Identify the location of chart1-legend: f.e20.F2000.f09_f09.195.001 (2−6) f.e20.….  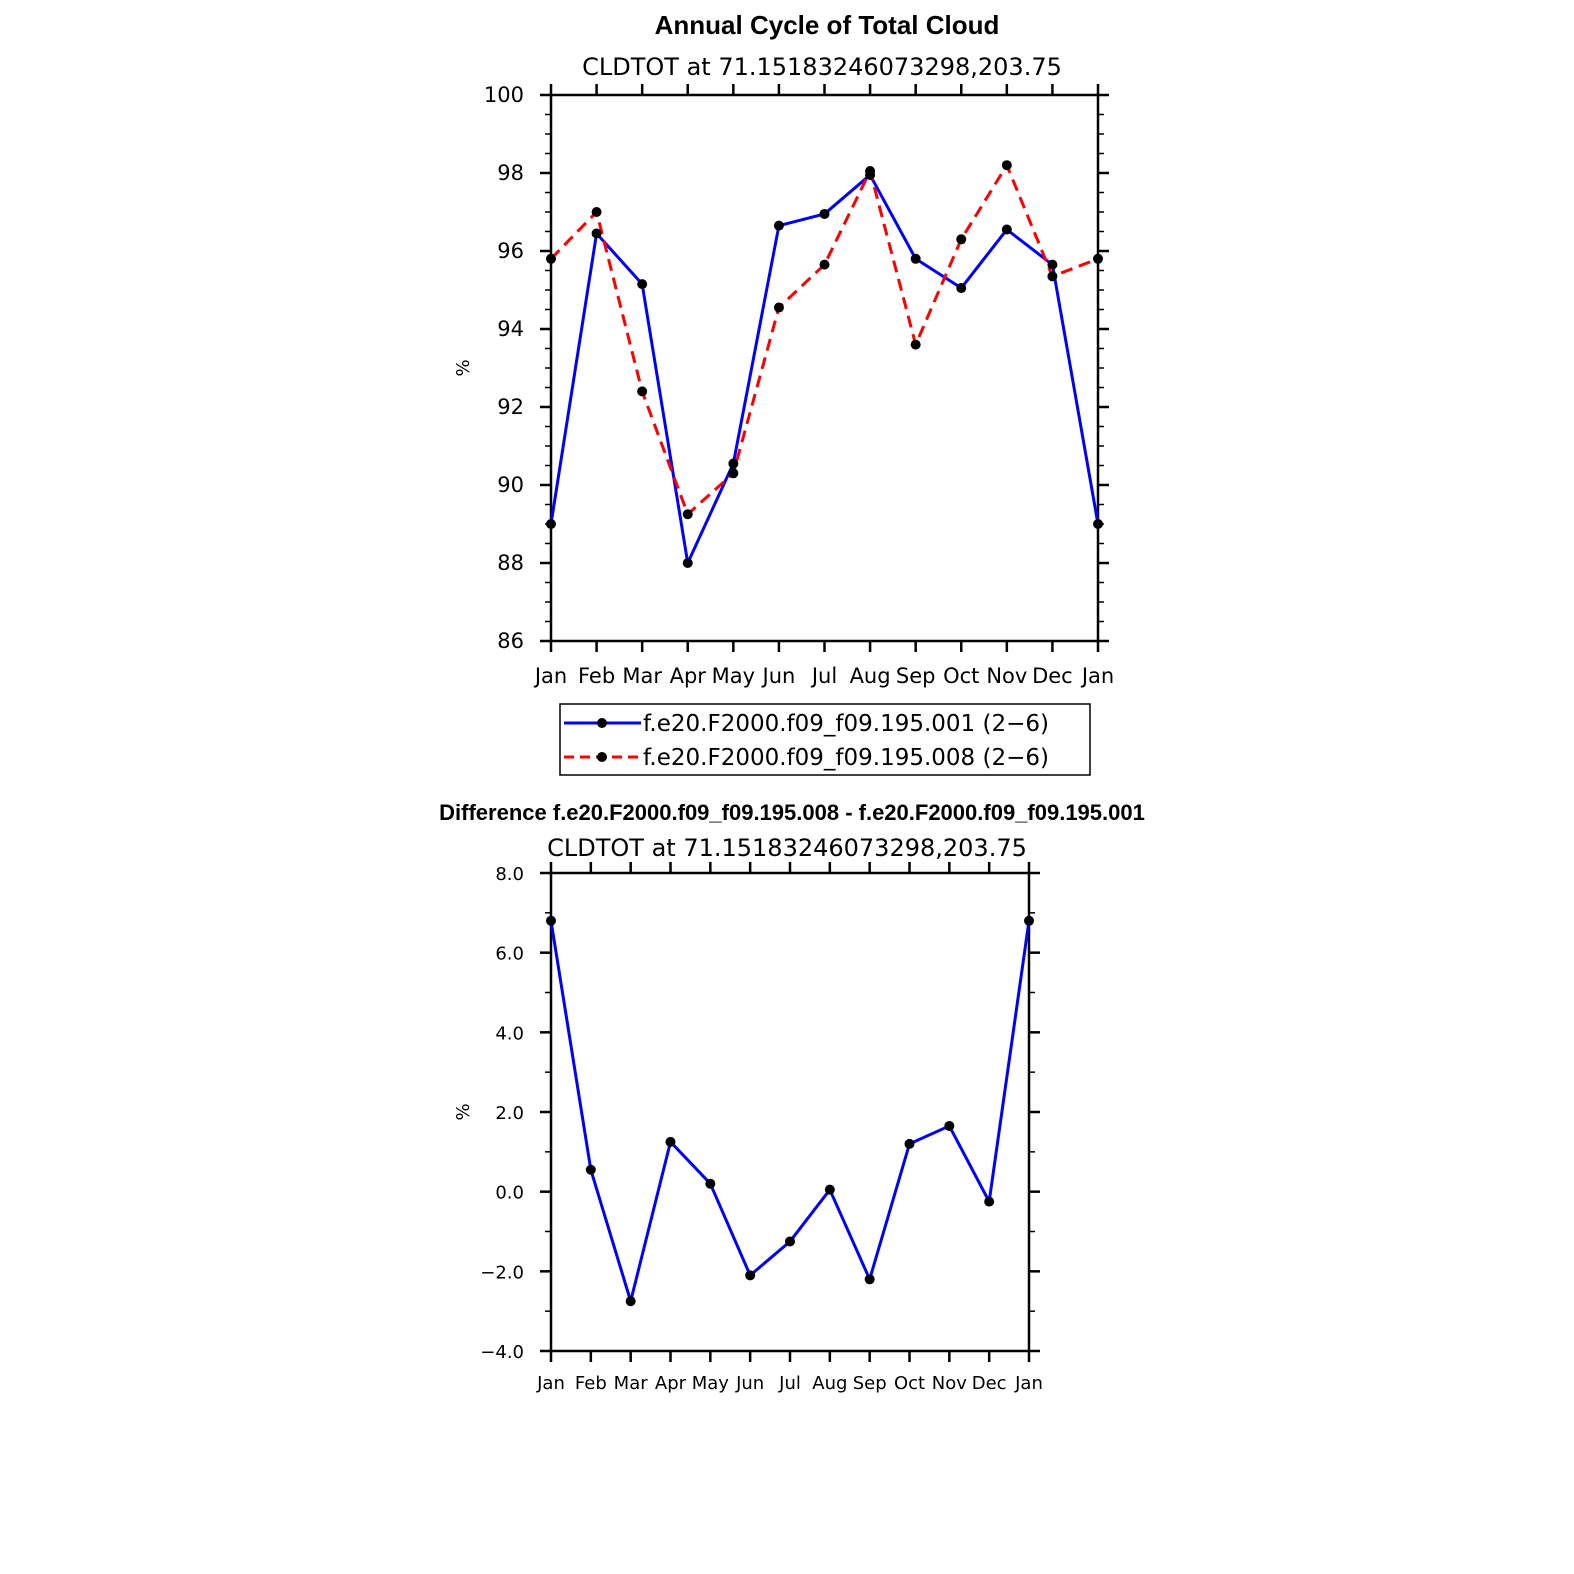
(825, 739).